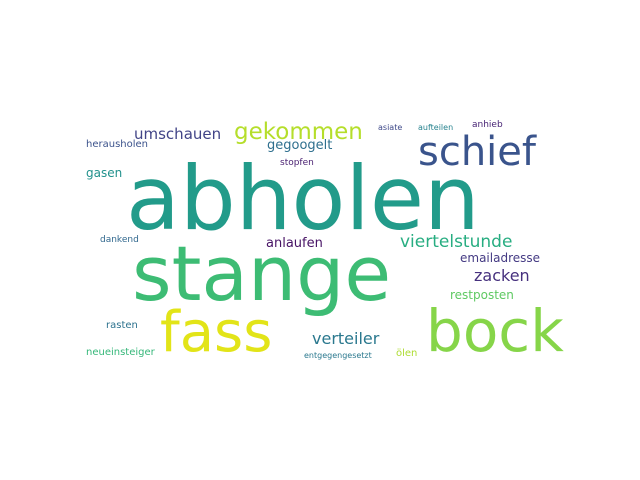 Image resolution: width=640 pixels, height=480 pixels. What do you see at coordinates (122, 325) in the screenshot?
I see `word-rasten: rasten` at bounding box center [122, 325].